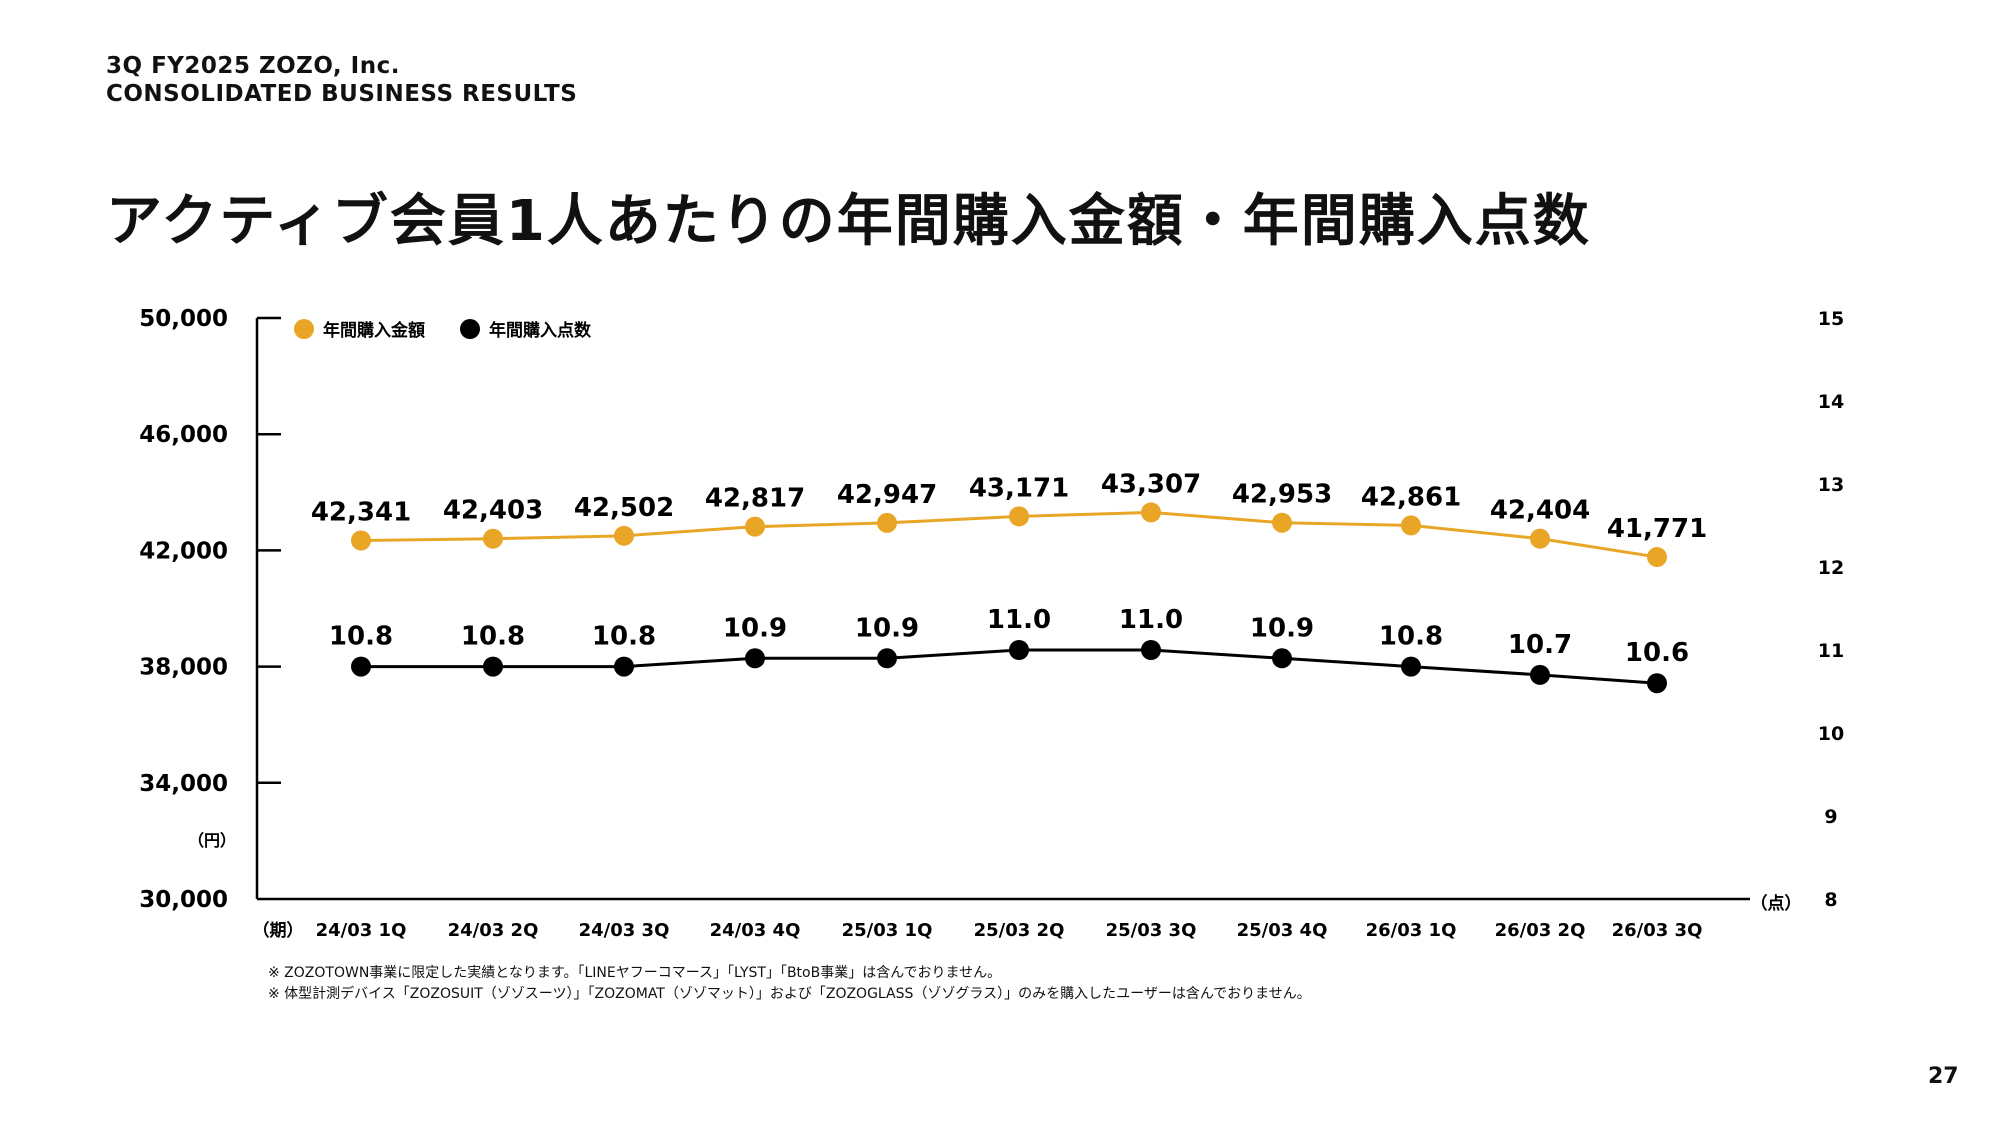 The width and height of the screenshot is (2000, 1125). I want to click on data-label: 42,404, so click(1540, 511).